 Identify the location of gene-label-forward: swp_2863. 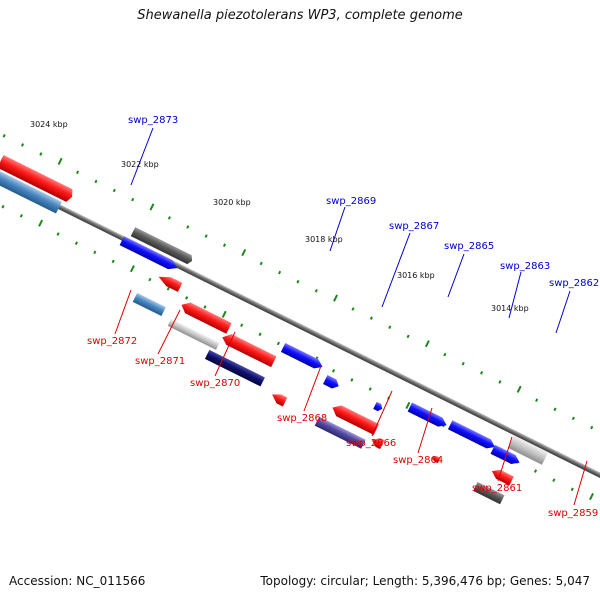
(525, 266).